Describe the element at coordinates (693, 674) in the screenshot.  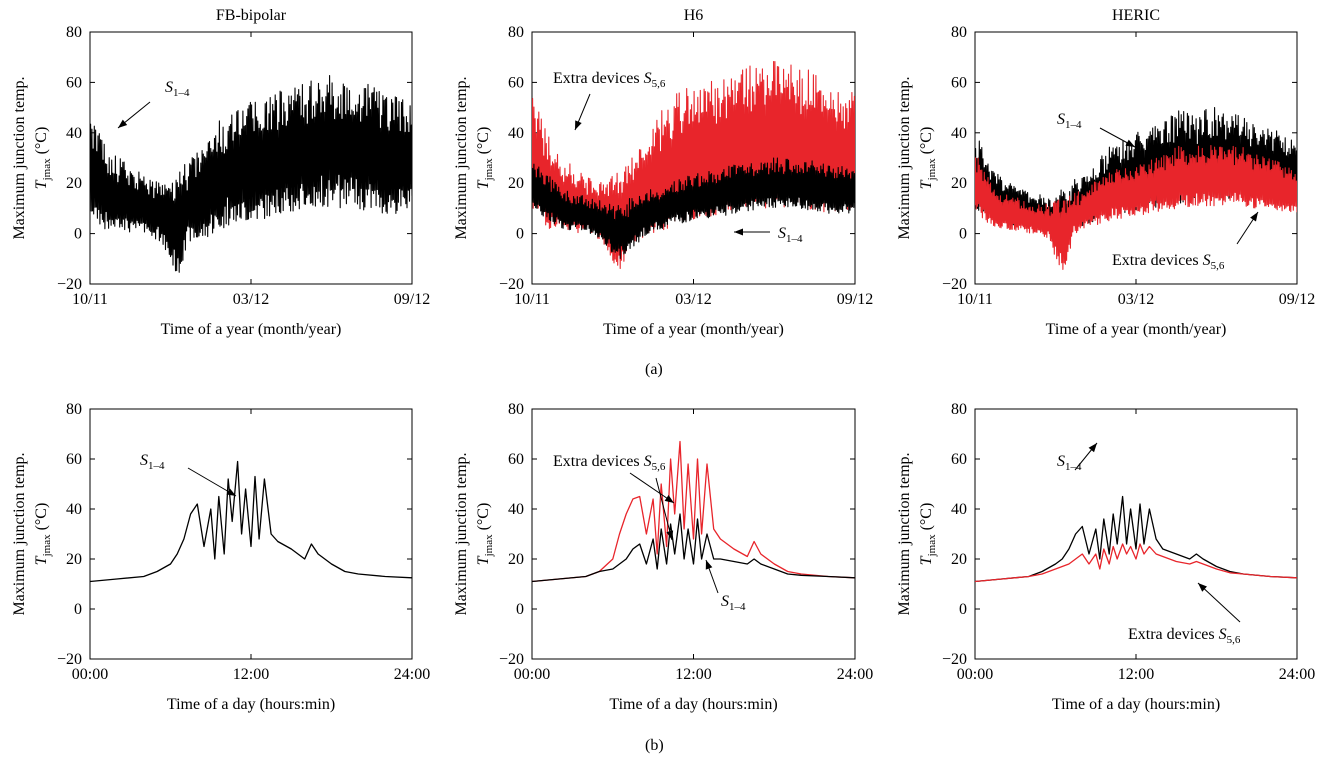
I see `x-tick-label: 12:00` at that location.